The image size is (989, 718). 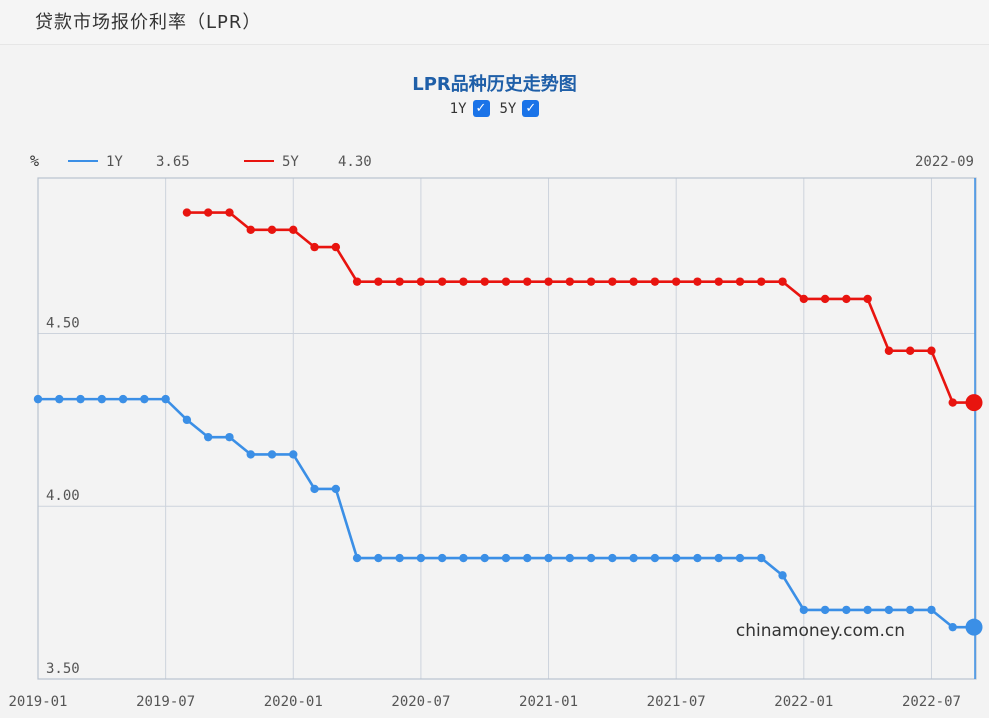 I want to click on x-tick-label: 2020-01, so click(x=293, y=702).